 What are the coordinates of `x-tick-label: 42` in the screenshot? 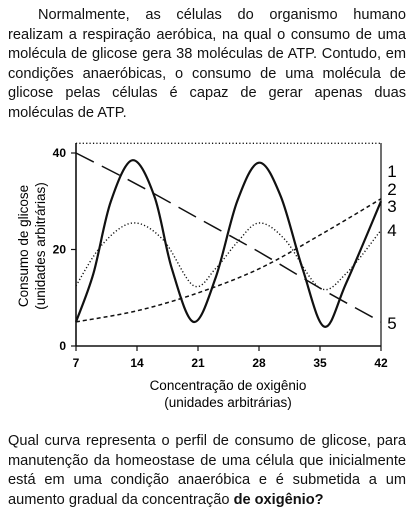 It's located at (381, 363).